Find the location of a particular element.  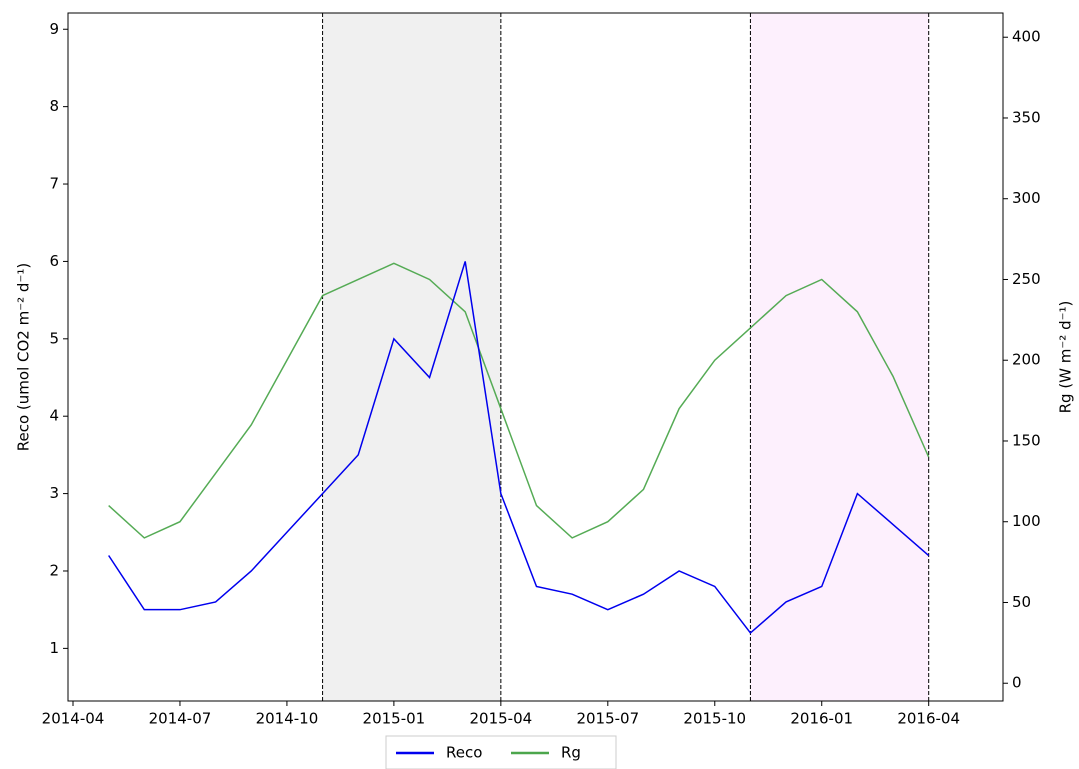

y-tick-label: 1 is located at coordinates (54, 648).